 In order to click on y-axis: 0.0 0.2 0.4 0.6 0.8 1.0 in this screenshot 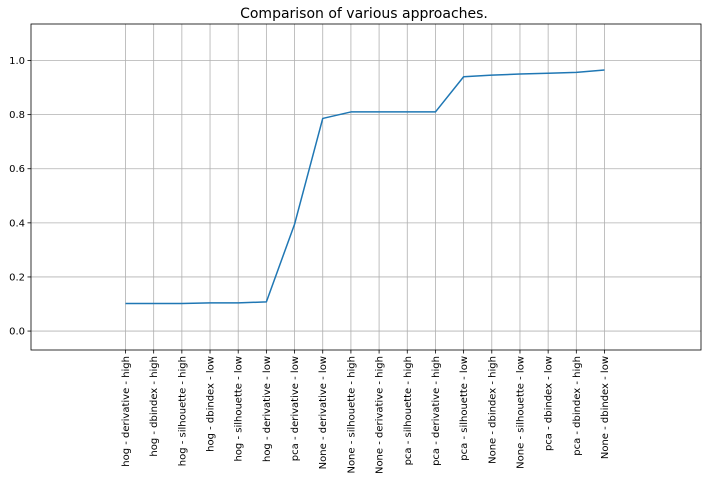, I will do `click(20, 197)`.